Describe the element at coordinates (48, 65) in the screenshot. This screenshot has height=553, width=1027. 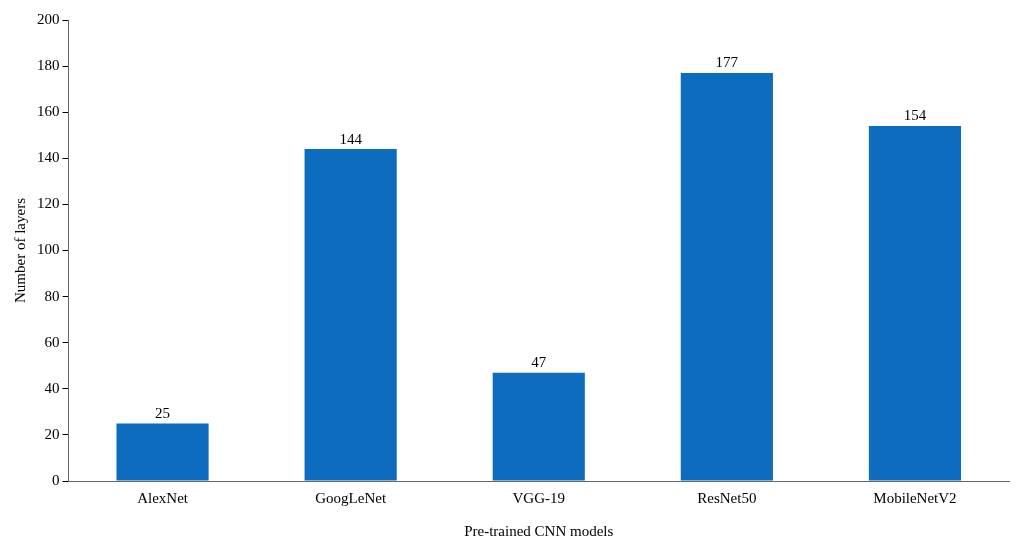
I see `y-tick-label: 180` at that location.